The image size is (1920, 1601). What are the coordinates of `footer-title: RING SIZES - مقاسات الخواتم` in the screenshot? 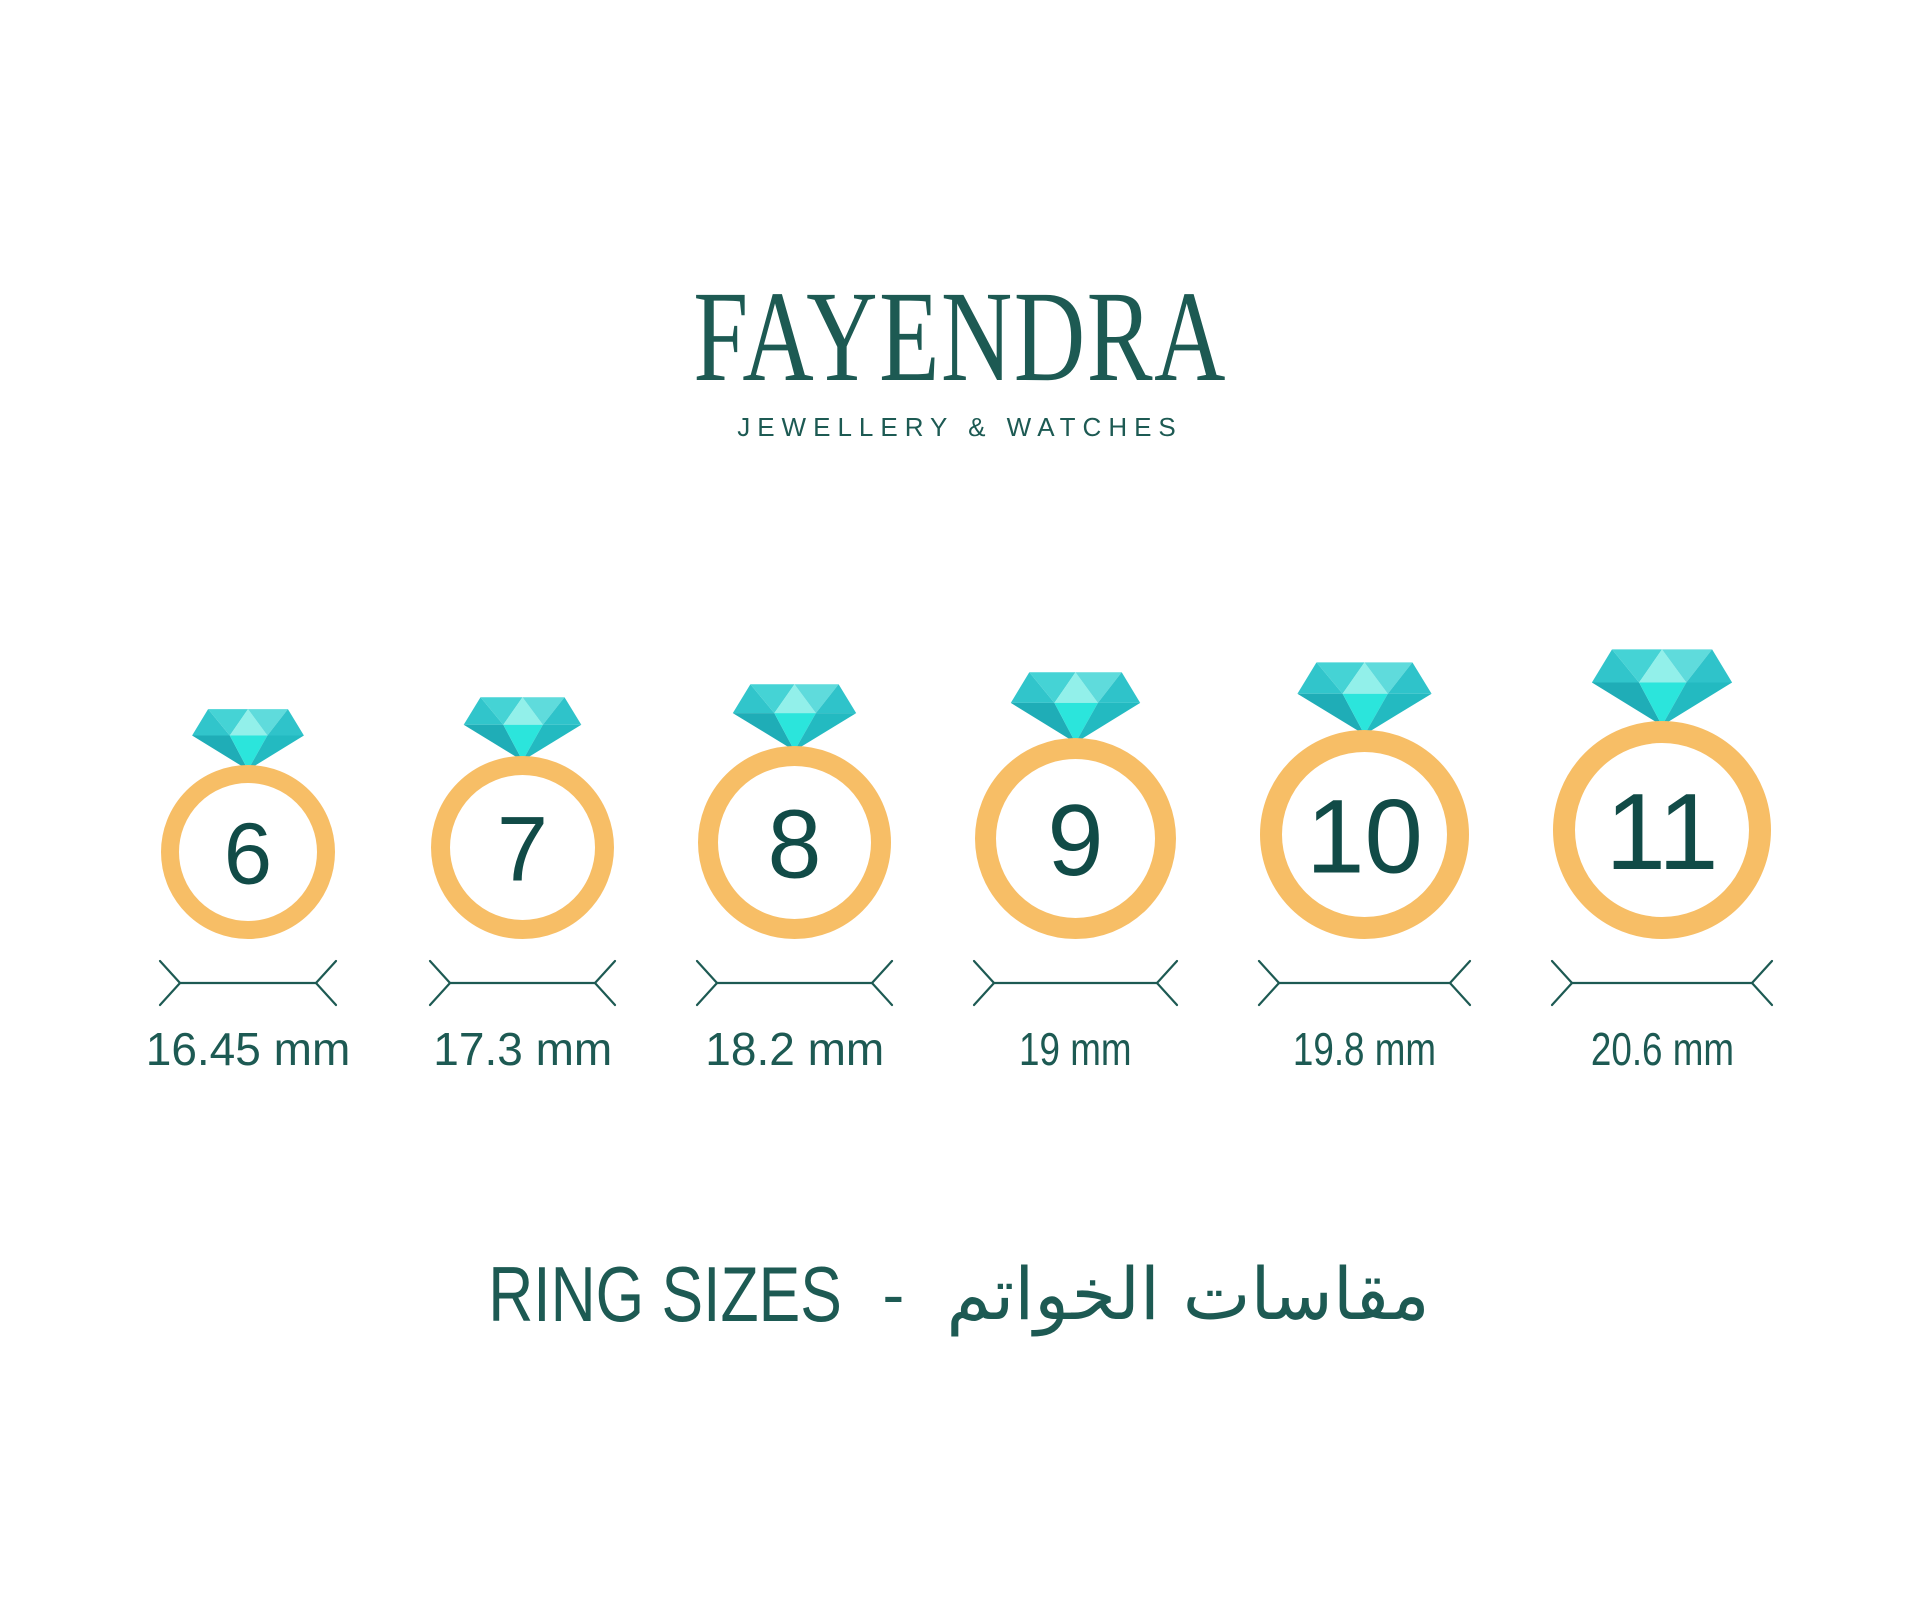 It's located at (960, 1294).